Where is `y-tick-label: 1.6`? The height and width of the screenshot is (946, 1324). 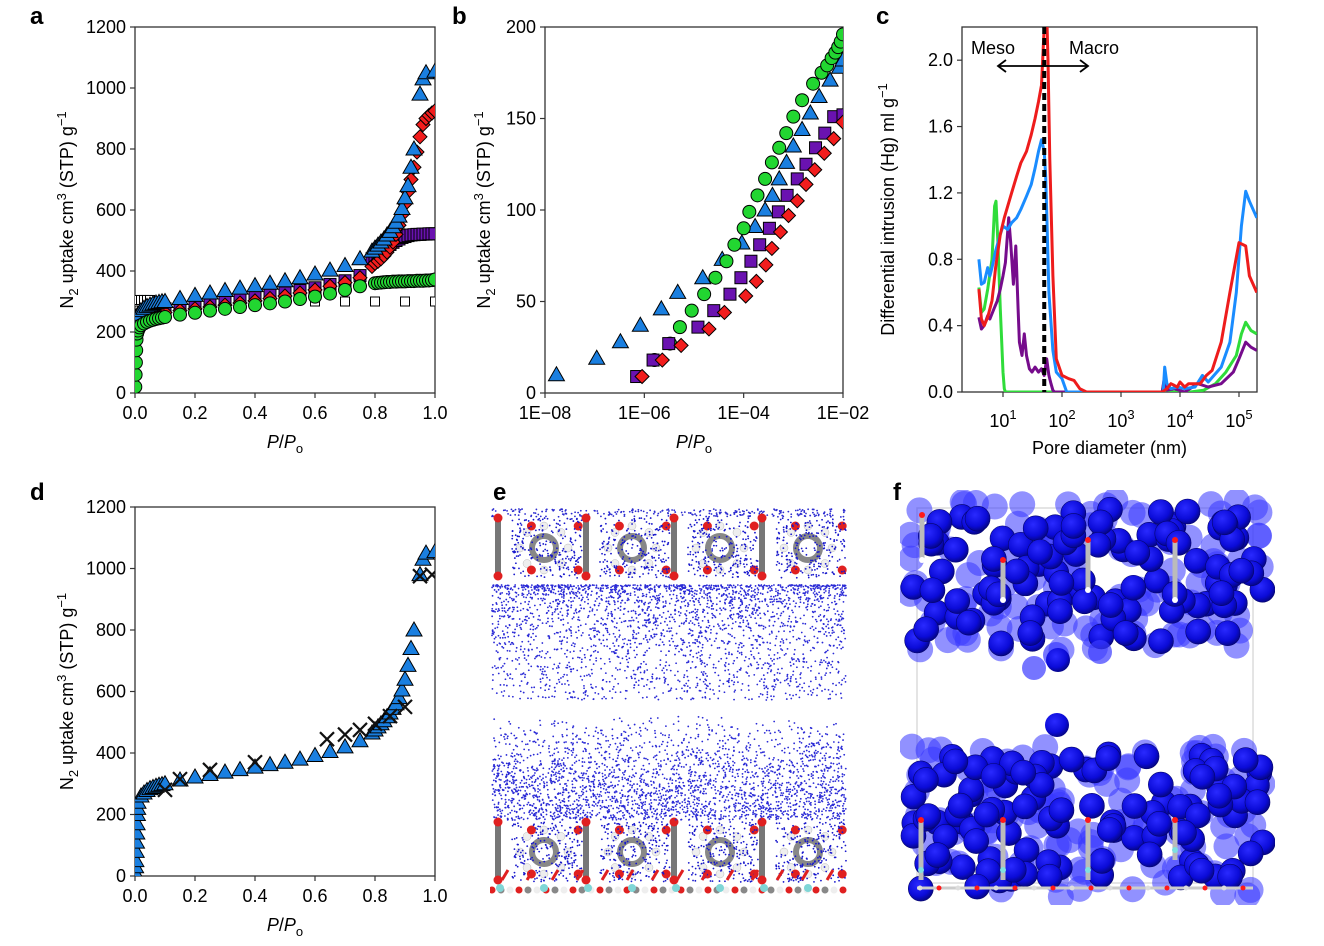
y-tick-label: 1.6 is located at coordinates (940, 127).